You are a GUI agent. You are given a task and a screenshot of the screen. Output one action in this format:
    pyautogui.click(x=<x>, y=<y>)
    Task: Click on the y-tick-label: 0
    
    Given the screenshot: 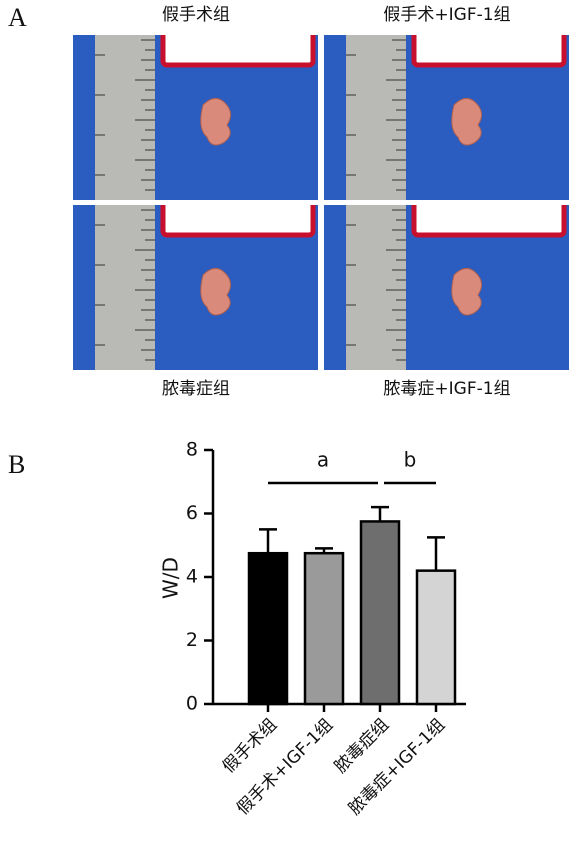 What is the action you would take?
    pyautogui.click(x=192, y=704)
    